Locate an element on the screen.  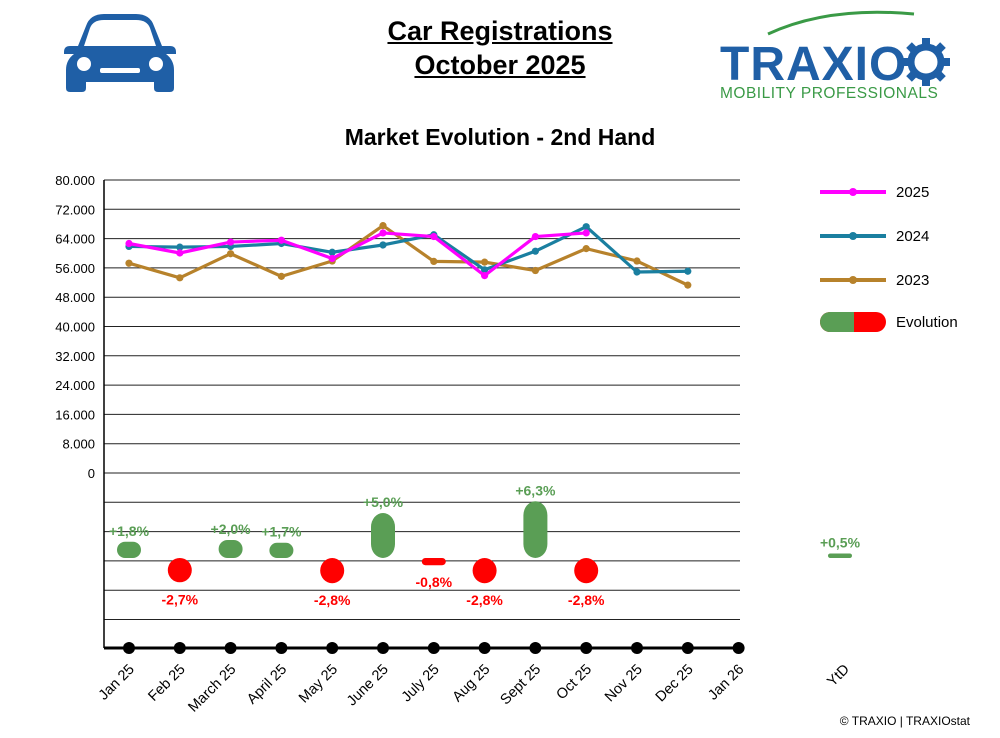
x-tick-label: Jan 26 is located at coordinates (726, 683).